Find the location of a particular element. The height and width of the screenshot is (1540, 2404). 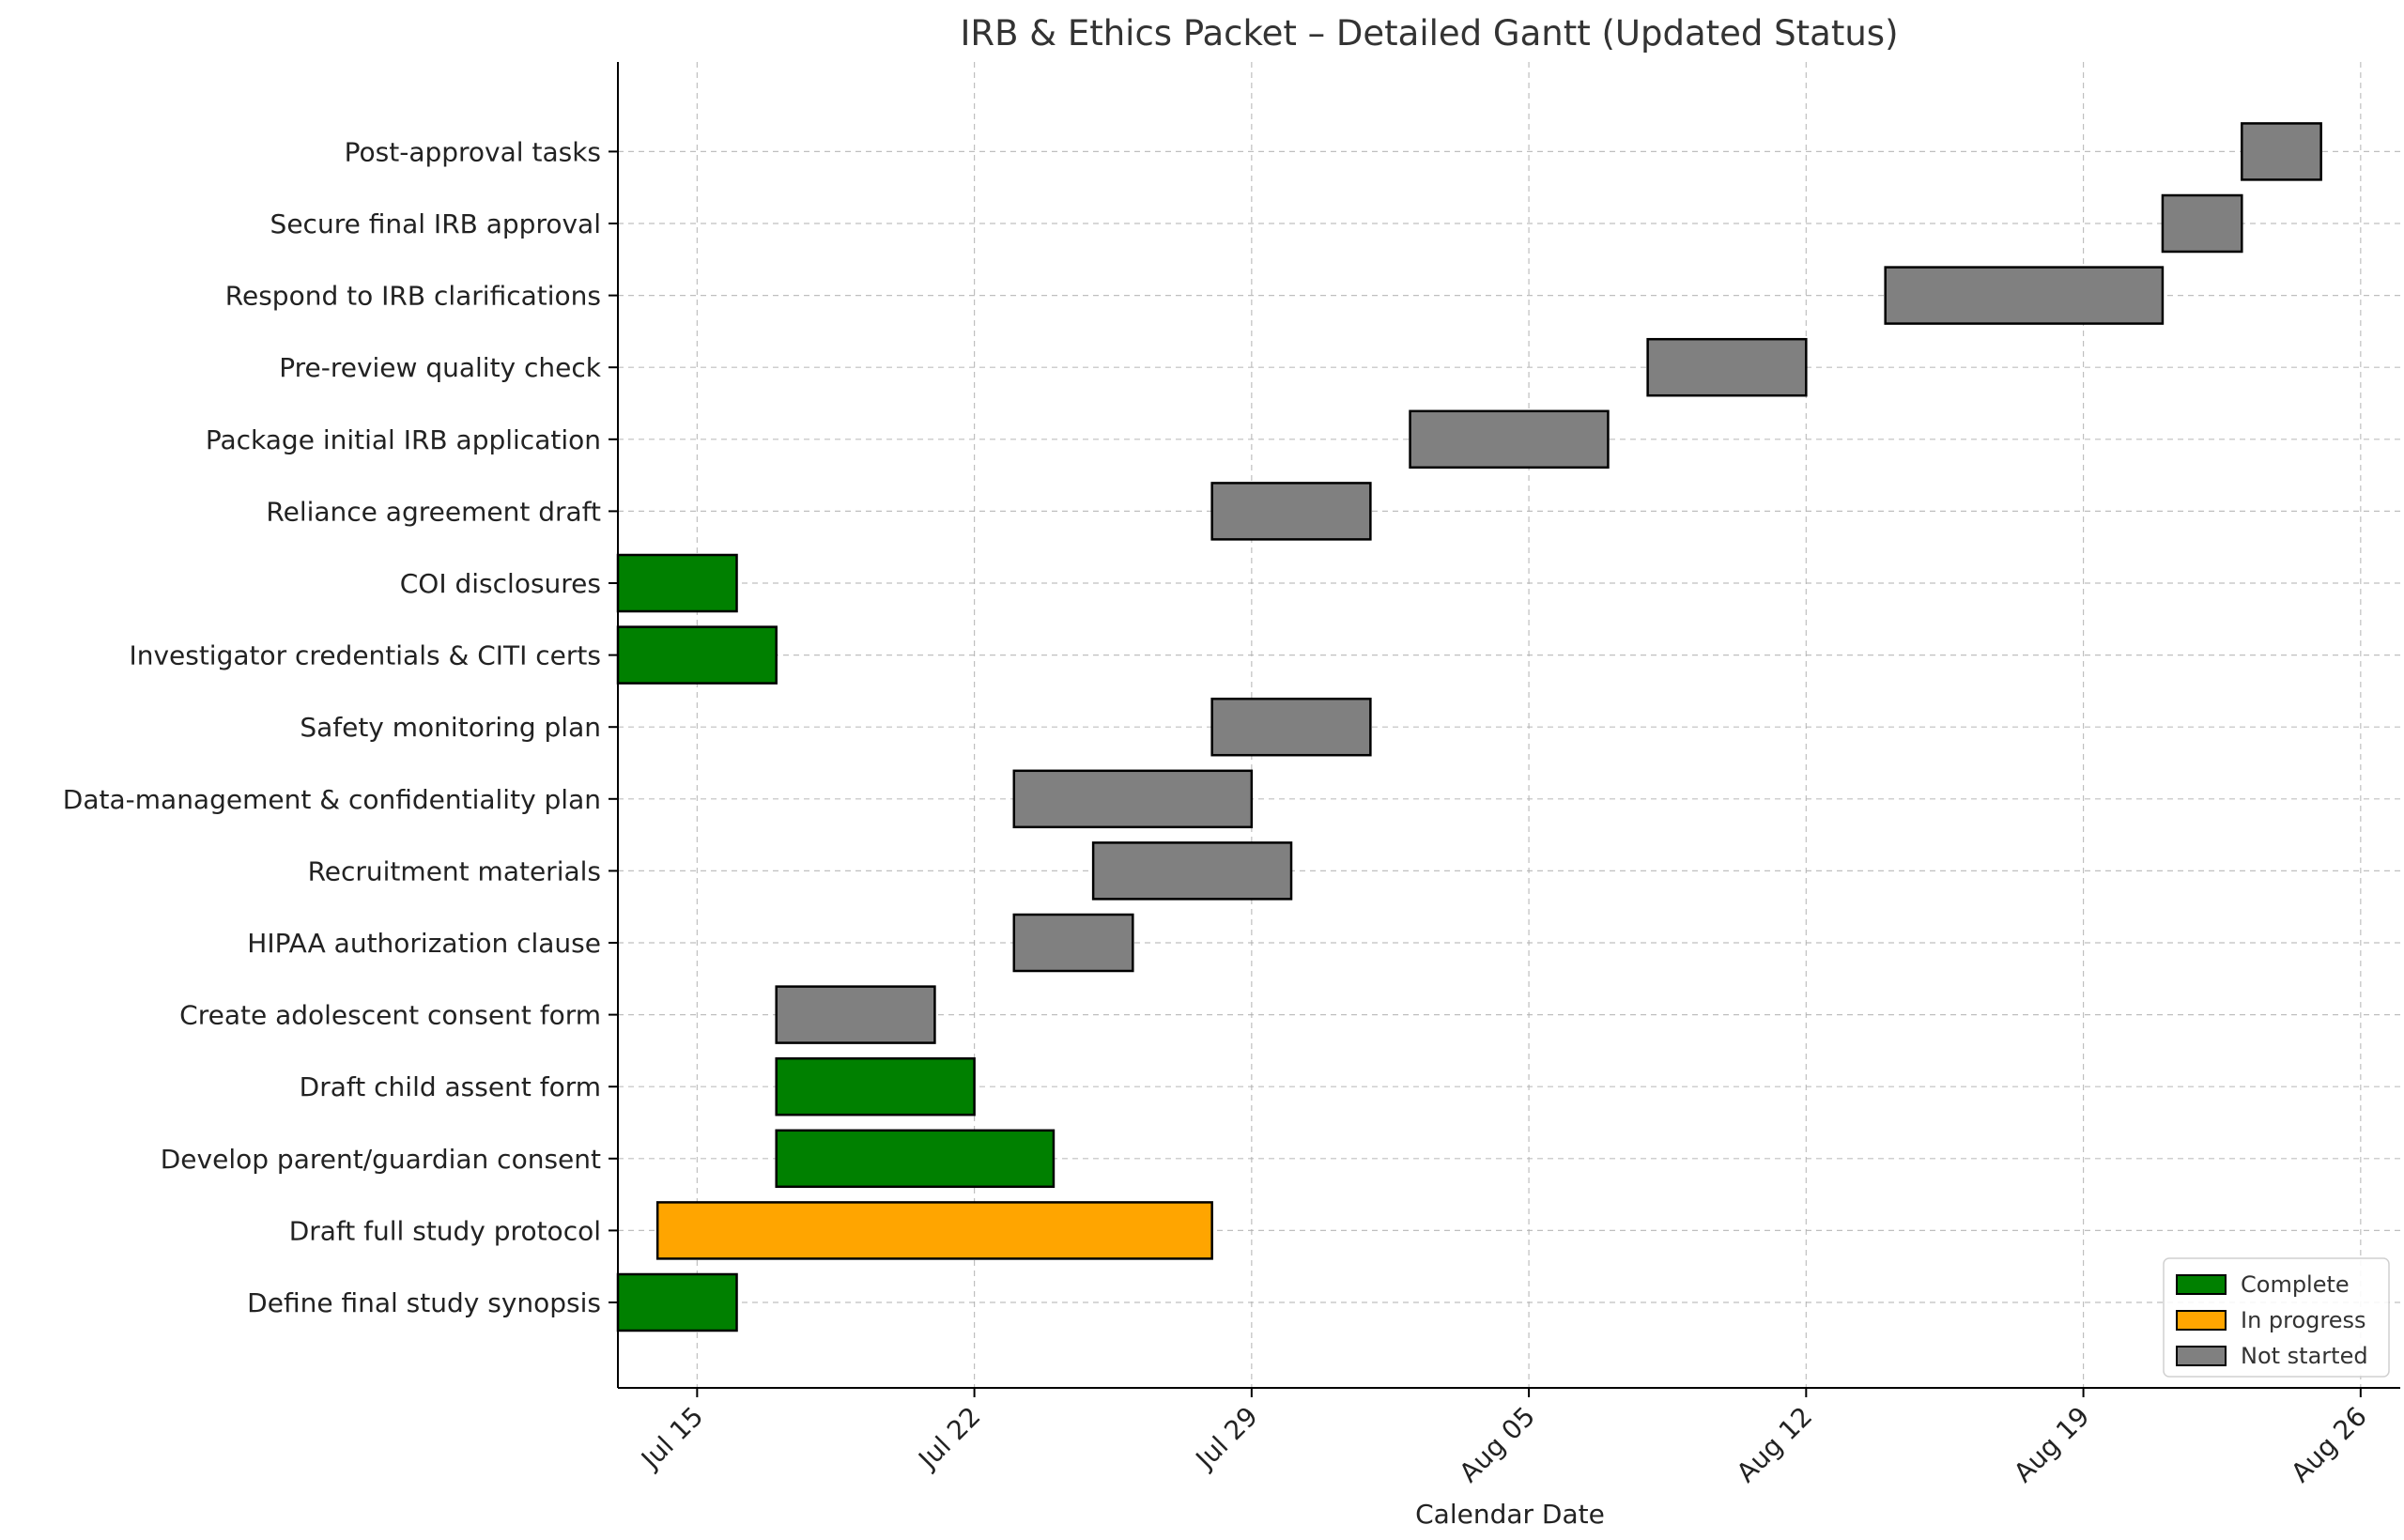

y-tick-label: Create adolescent consent form is located at coordinates (390, 1015).